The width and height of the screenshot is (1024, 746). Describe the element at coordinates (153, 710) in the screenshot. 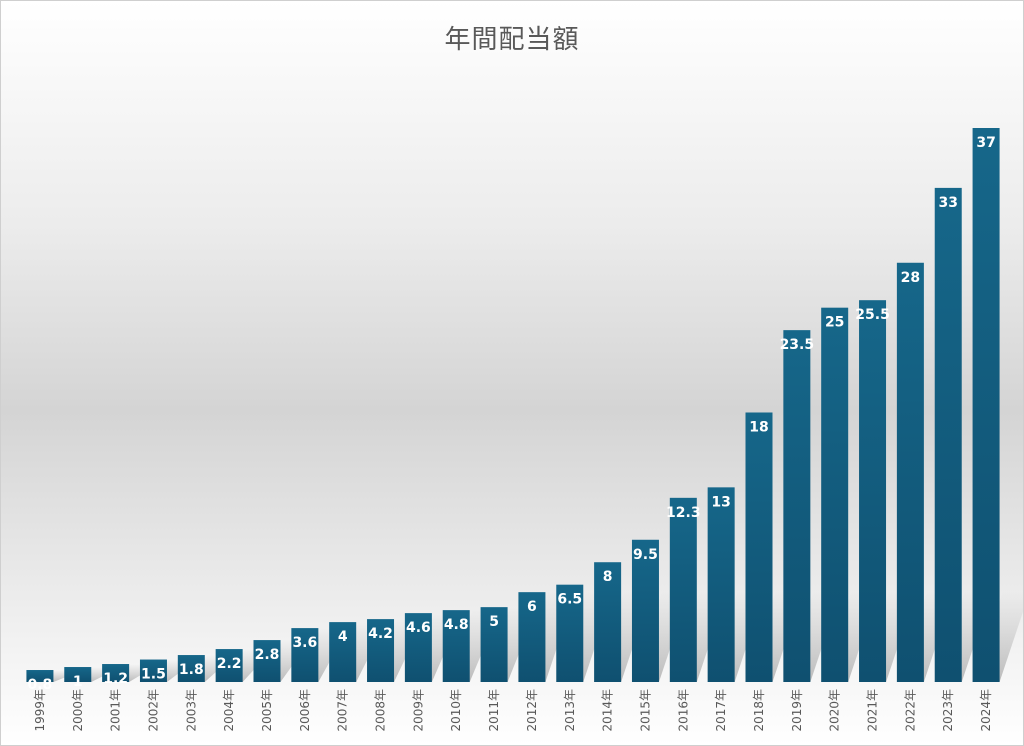

I see `x-tick-label: 2002年` at that location.